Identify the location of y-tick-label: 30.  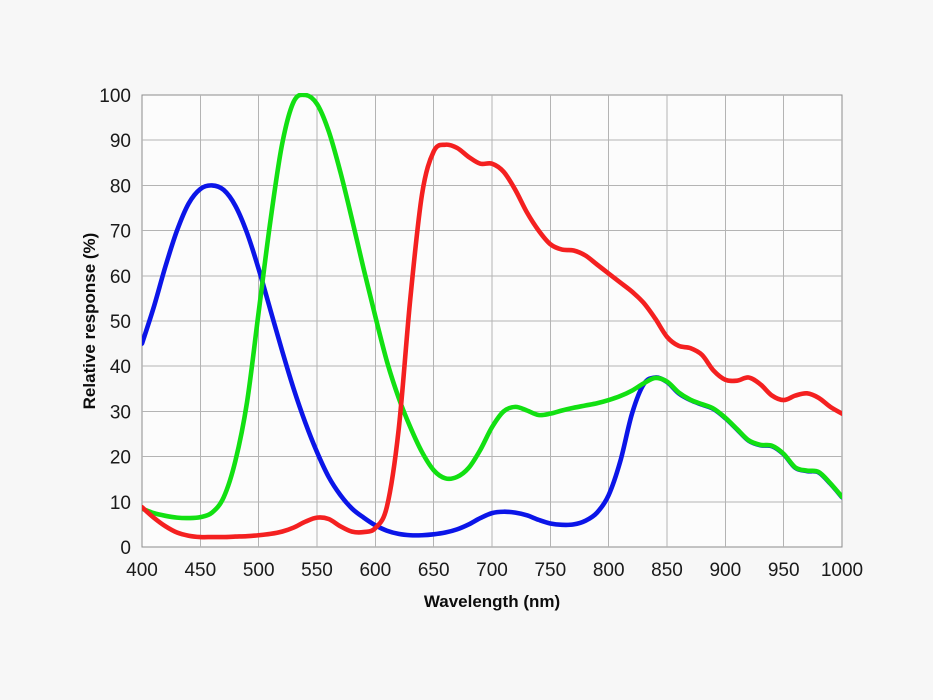
(120, 412).